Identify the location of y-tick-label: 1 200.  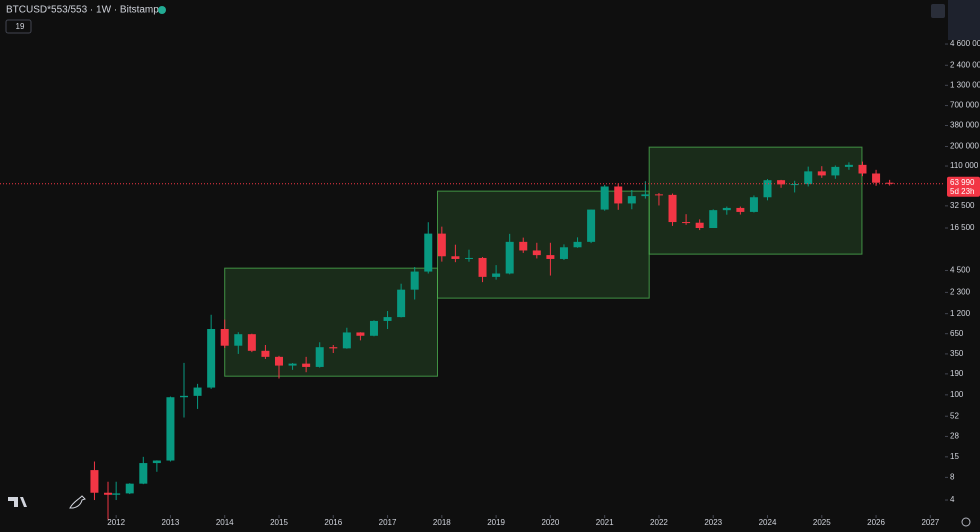
(960, 313).